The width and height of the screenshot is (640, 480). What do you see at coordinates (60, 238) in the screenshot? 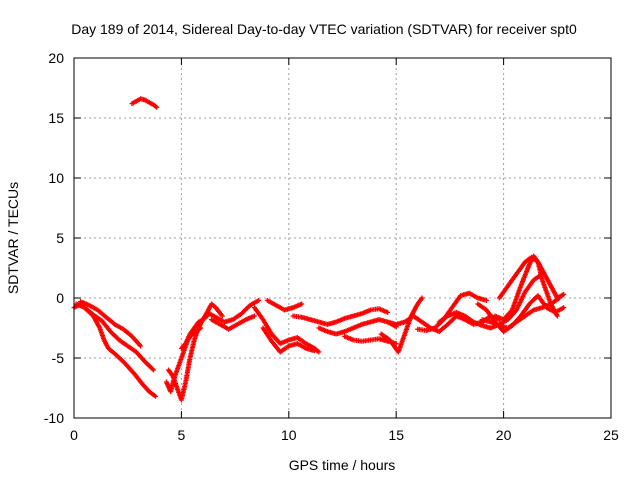
I see `y-tick-label: 5` at bounding box center [60, 238].